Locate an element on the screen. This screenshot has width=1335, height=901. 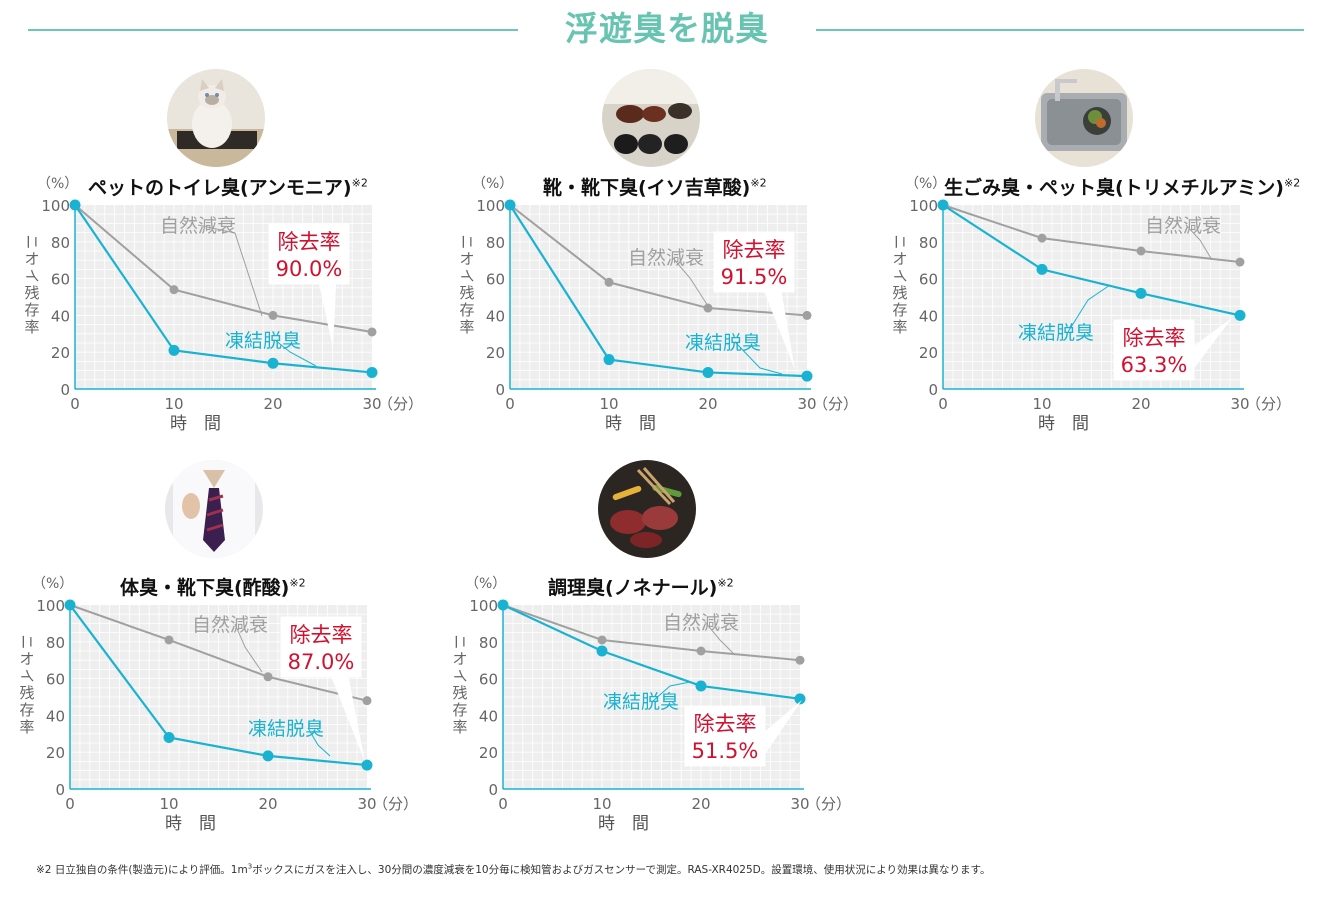
header-divider-left is located at coordinates (273, 30).